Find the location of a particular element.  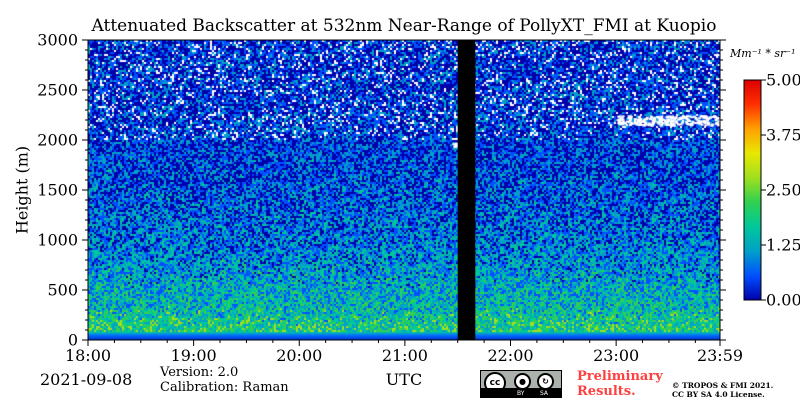

colorbar-tick-label: 2.50 is located at coordinates (783, 190).